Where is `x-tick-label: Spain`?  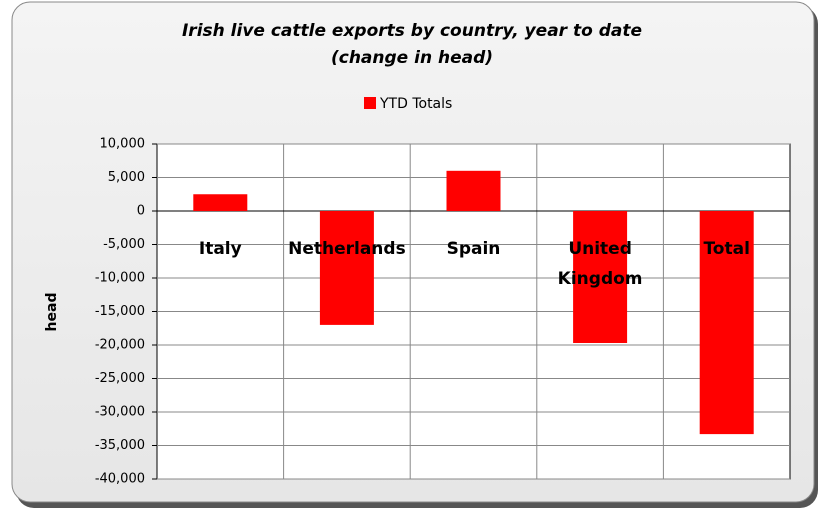
x-tick-label: Spain is located at coordinates (473, 249).